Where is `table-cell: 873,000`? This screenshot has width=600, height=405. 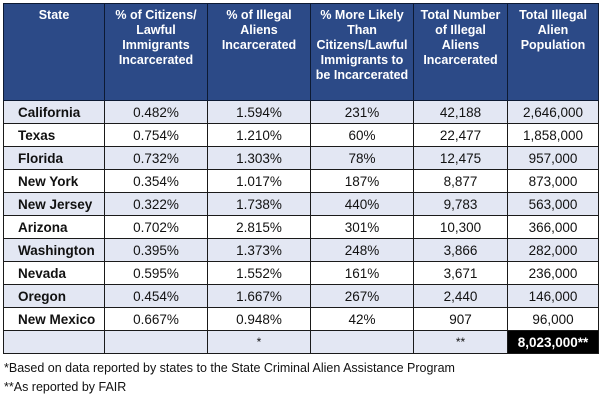 table-cell: 873,000 is located at coordinates (553, 181).